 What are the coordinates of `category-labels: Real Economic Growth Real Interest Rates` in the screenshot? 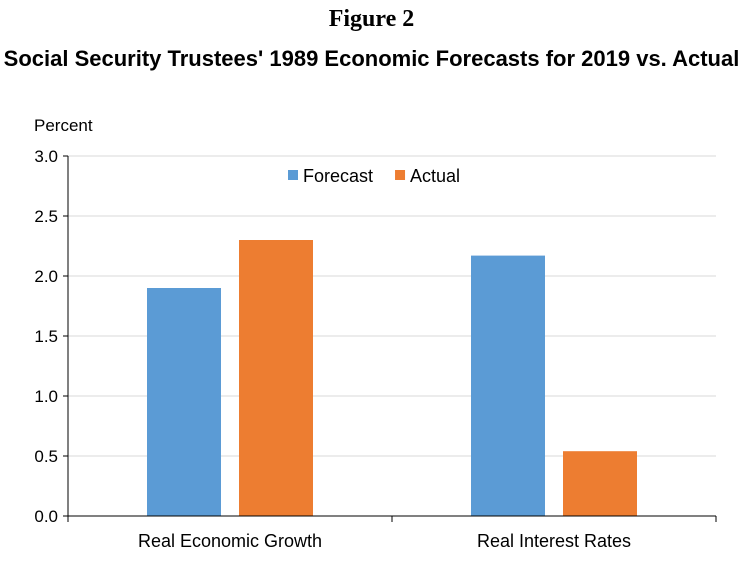 It's located at (384, 541).